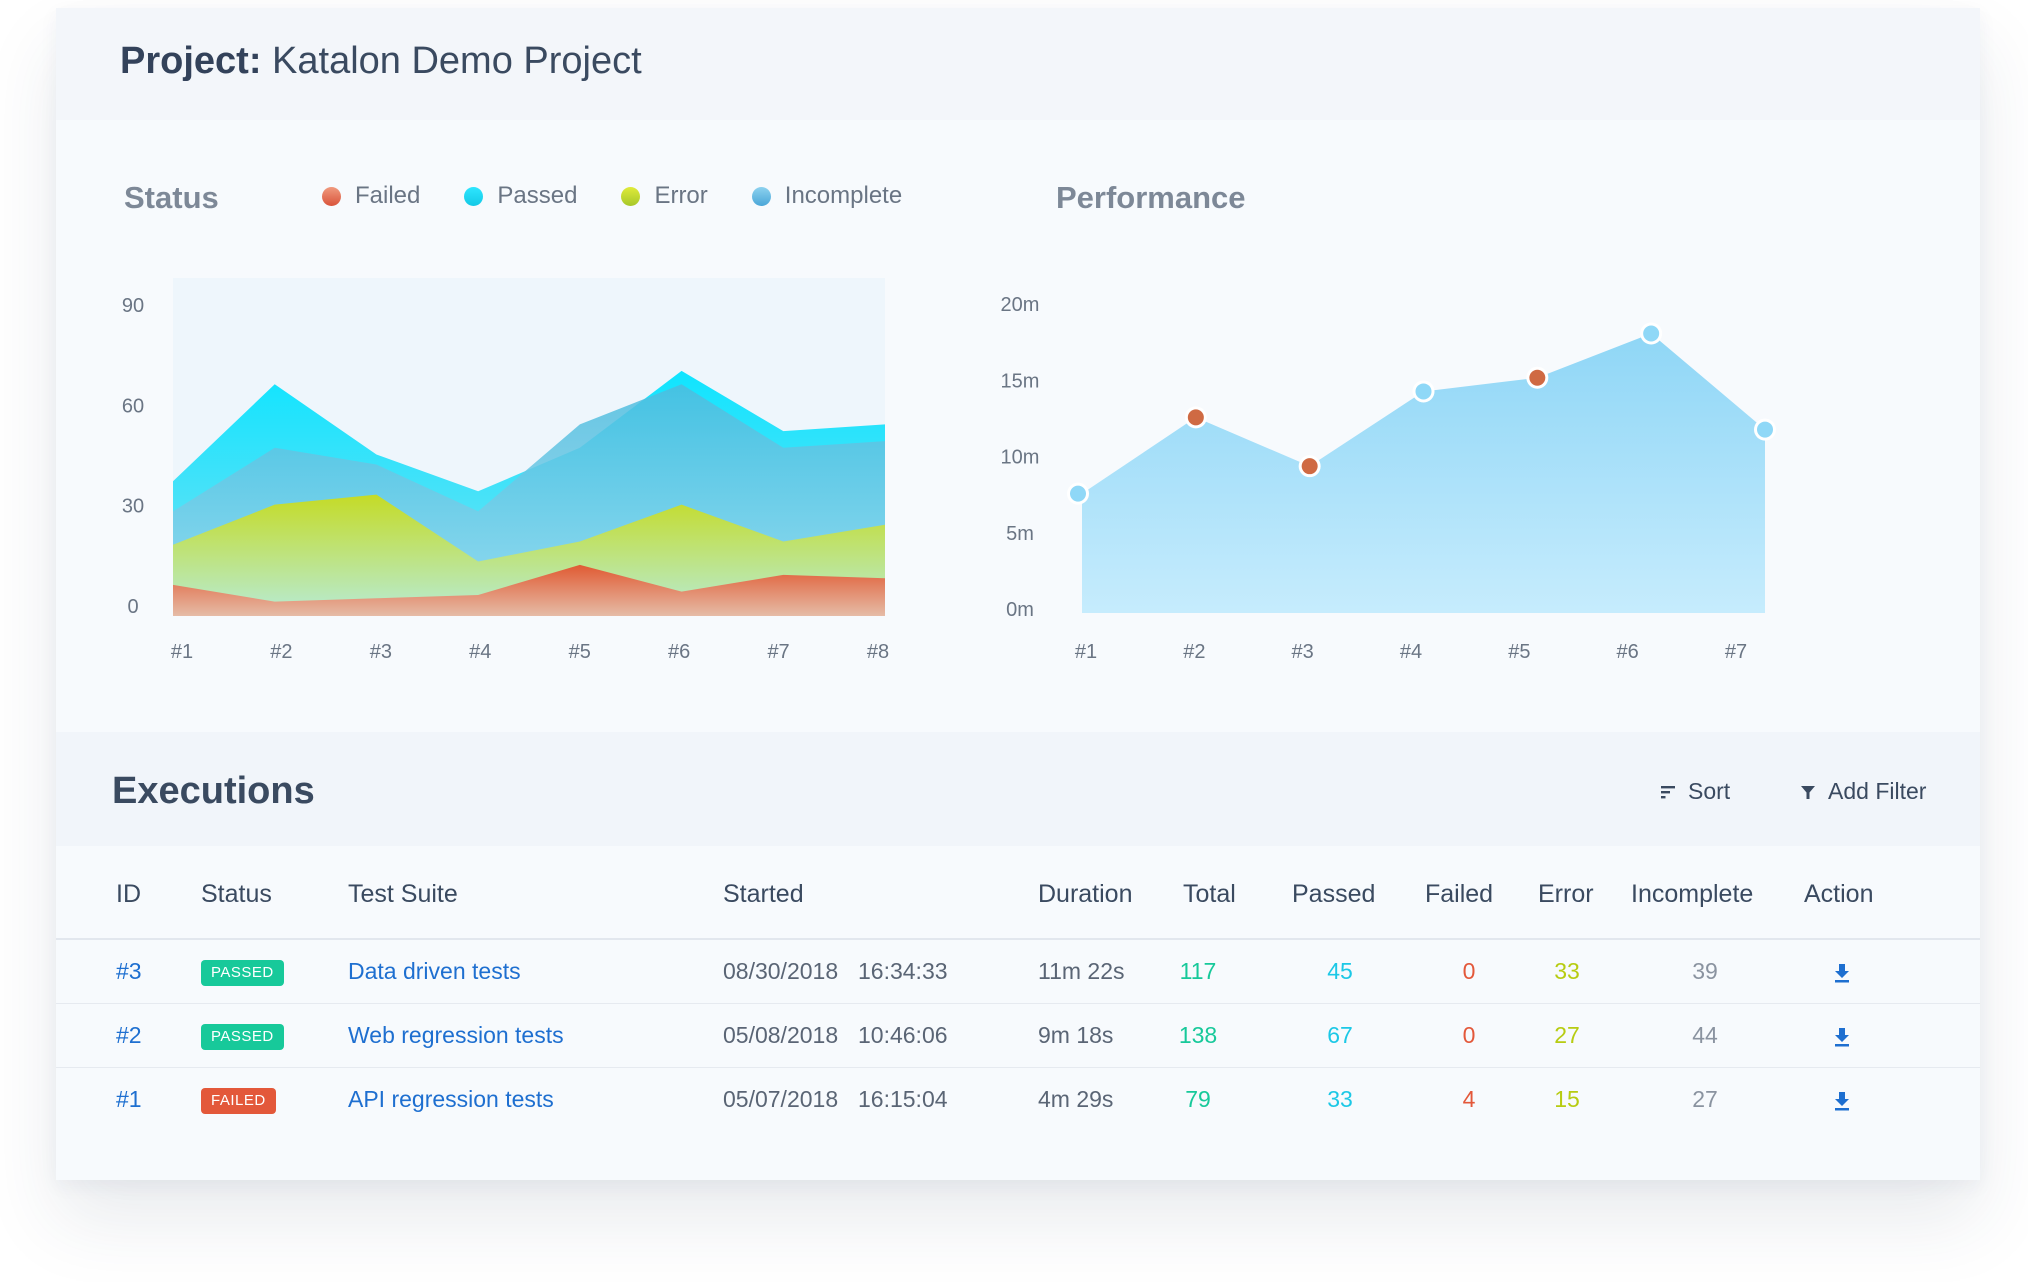  What do you see at coordinates (1459, 894) in the screenshot?
I see `col-header-failed: Failed` at bounding box center [1459, 894].